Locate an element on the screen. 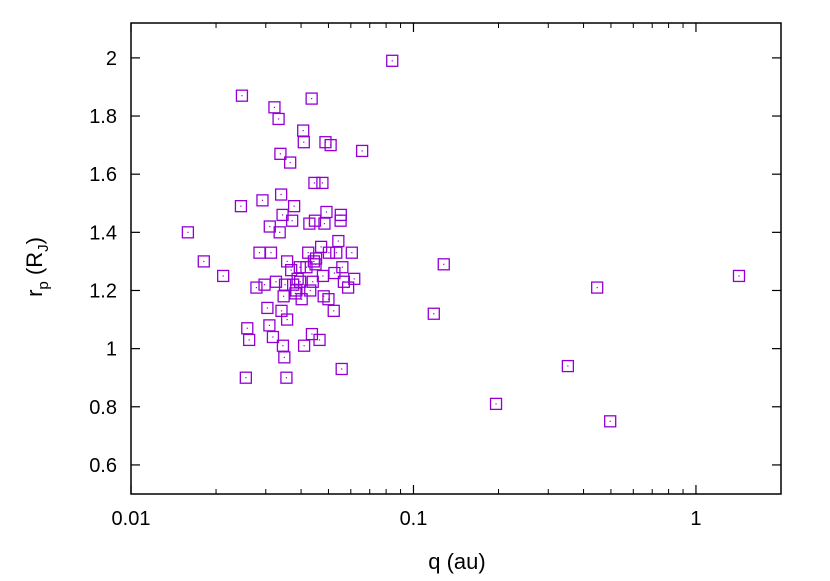  y-axis-label-paren-sub: J is located at coordinates (43, 248).